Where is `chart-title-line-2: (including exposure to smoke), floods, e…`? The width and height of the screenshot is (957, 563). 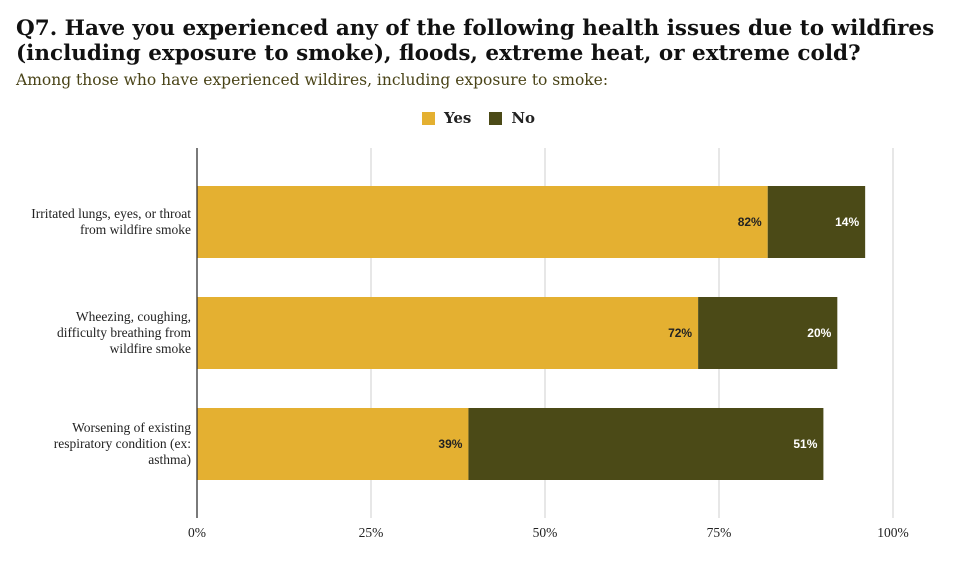
chart-title-line-2: (including exposure to smoke), floods, e… is located at coordinates (438, 53).